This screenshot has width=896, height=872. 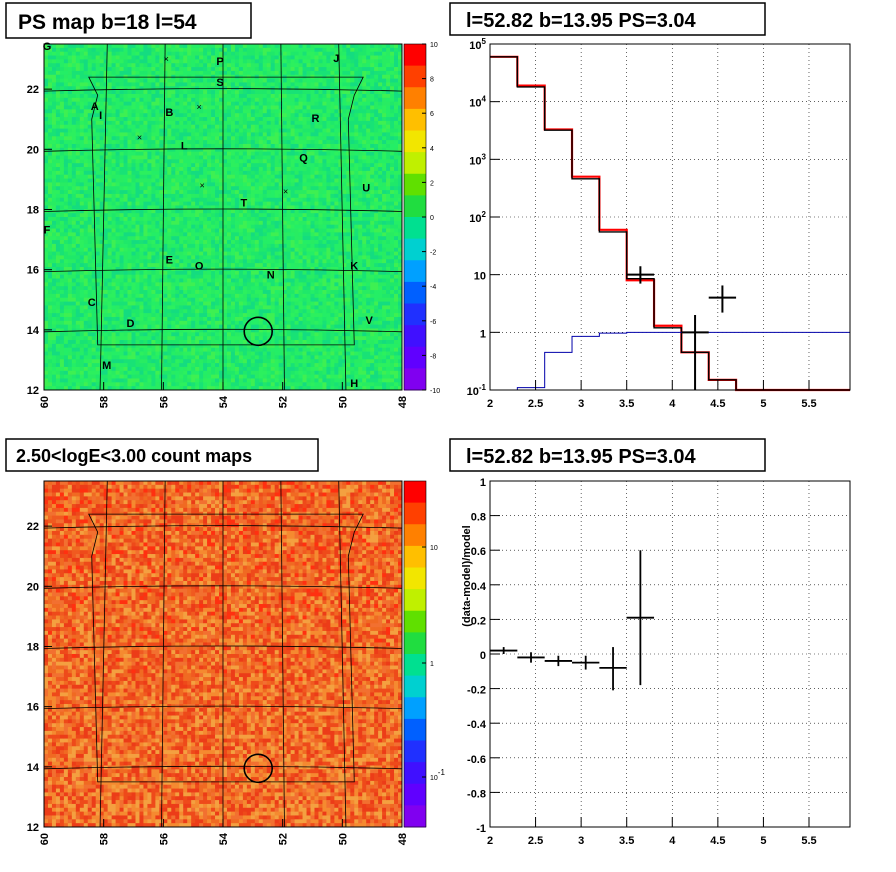 What do you see at coordinates (808, 841) in the screenshot?
I see `x-tick-label: 5.5` at bounding box center [808, 841].